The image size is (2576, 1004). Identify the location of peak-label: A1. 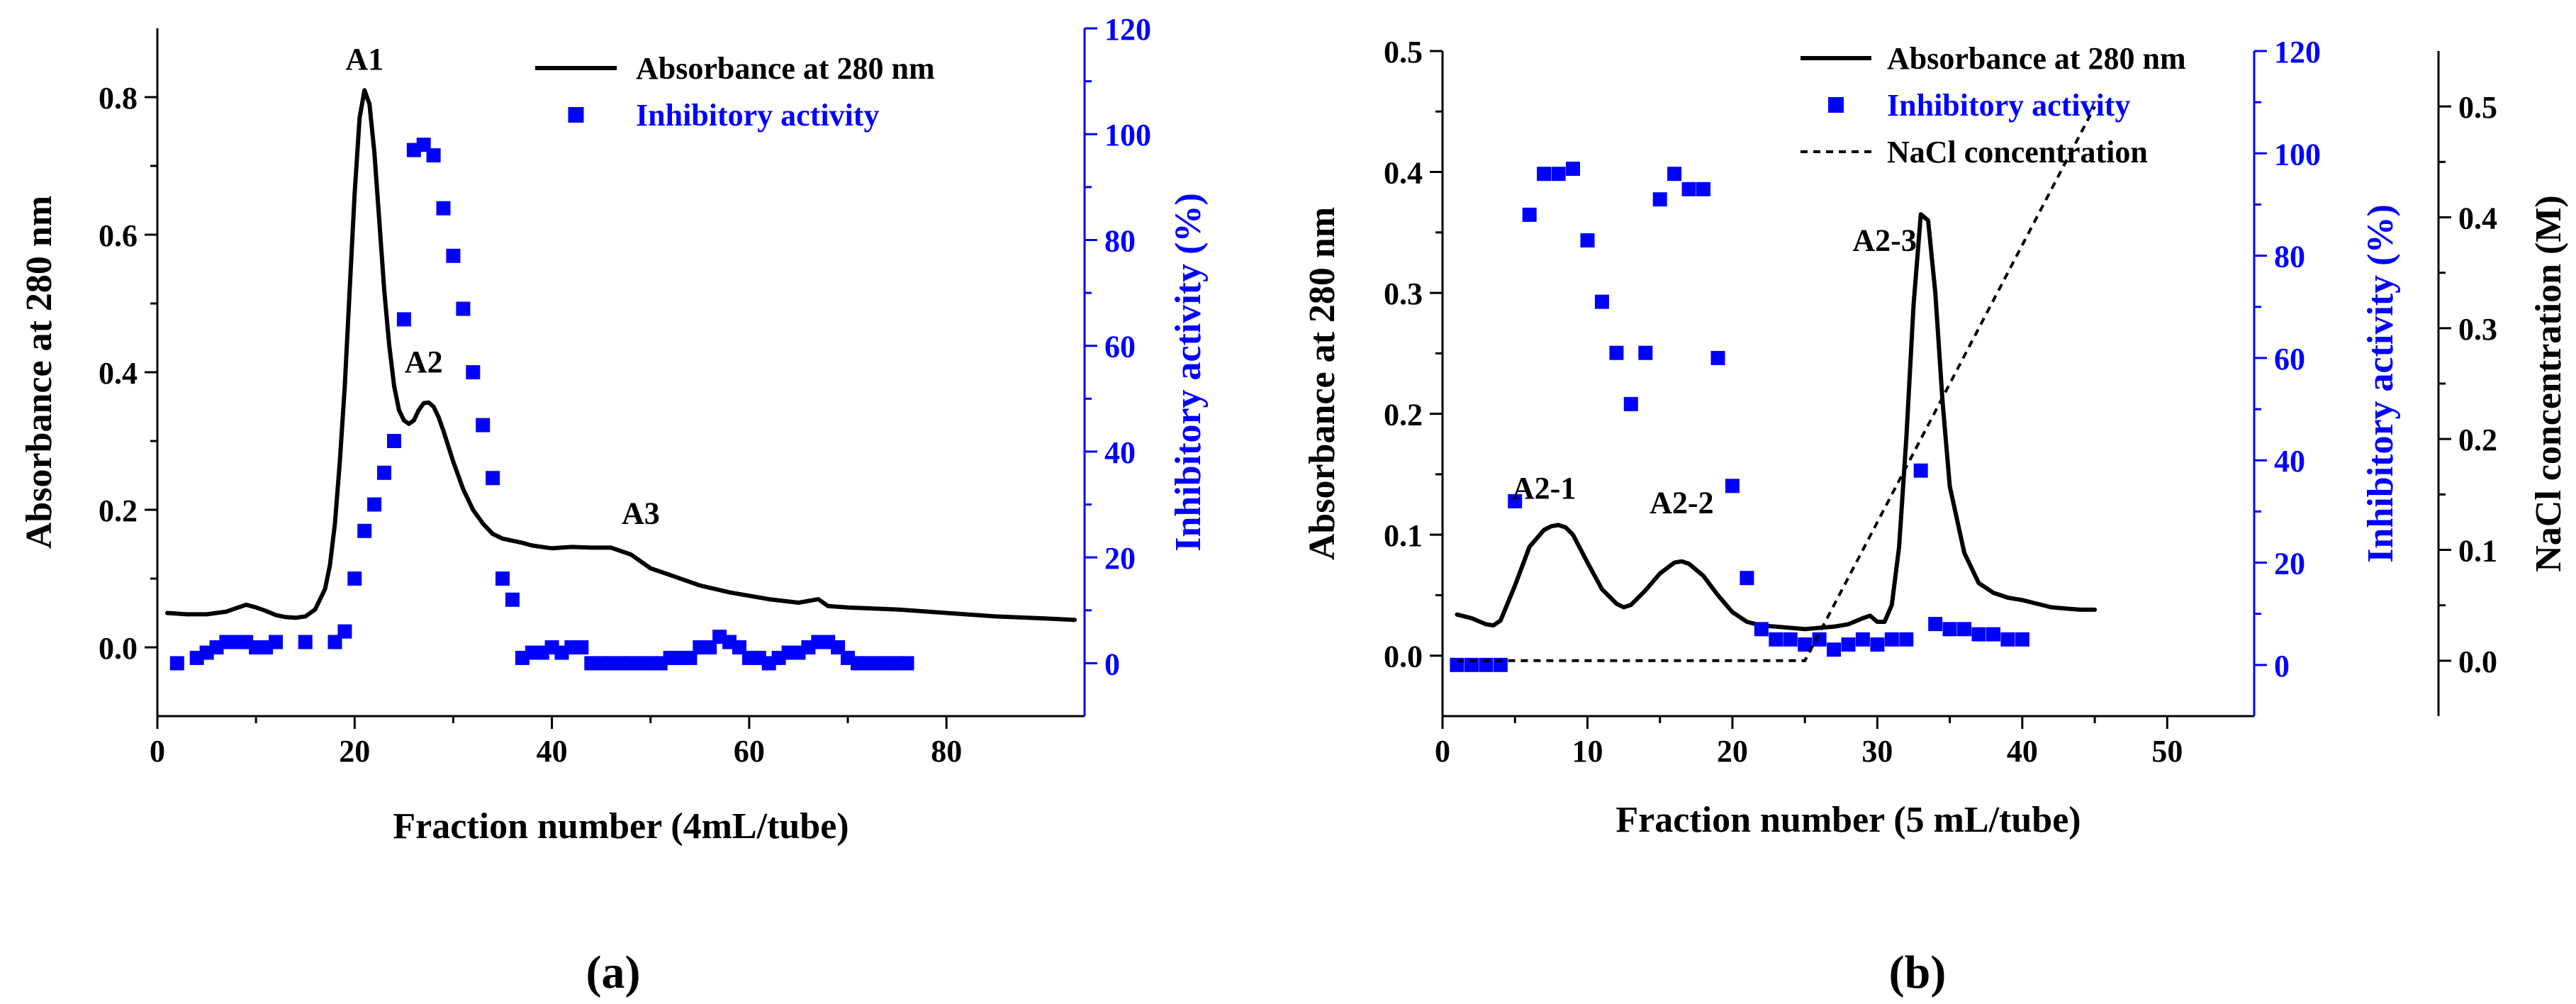
(364, 59).